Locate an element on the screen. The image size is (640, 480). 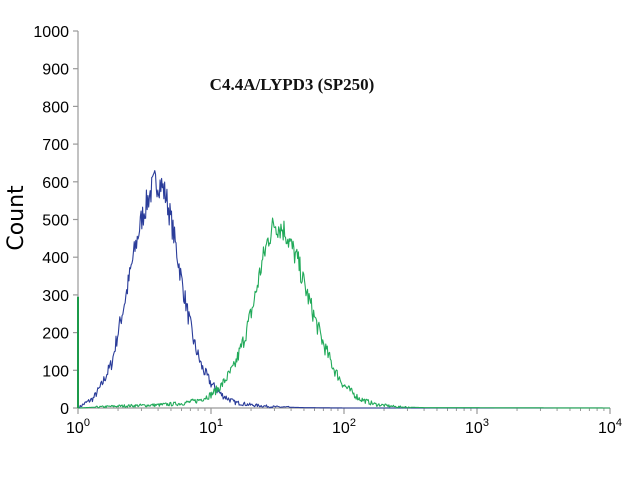
x-tick-label: 10³ is located at coordinates (477, 427).